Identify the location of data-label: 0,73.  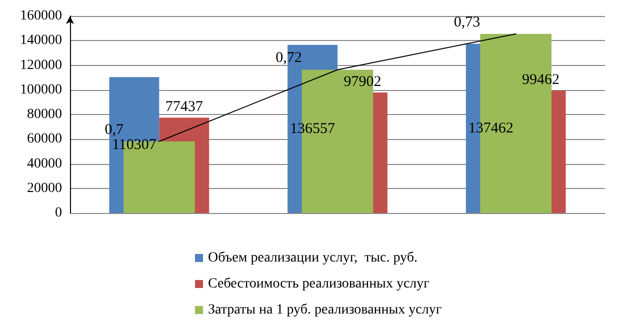
(467, 22).